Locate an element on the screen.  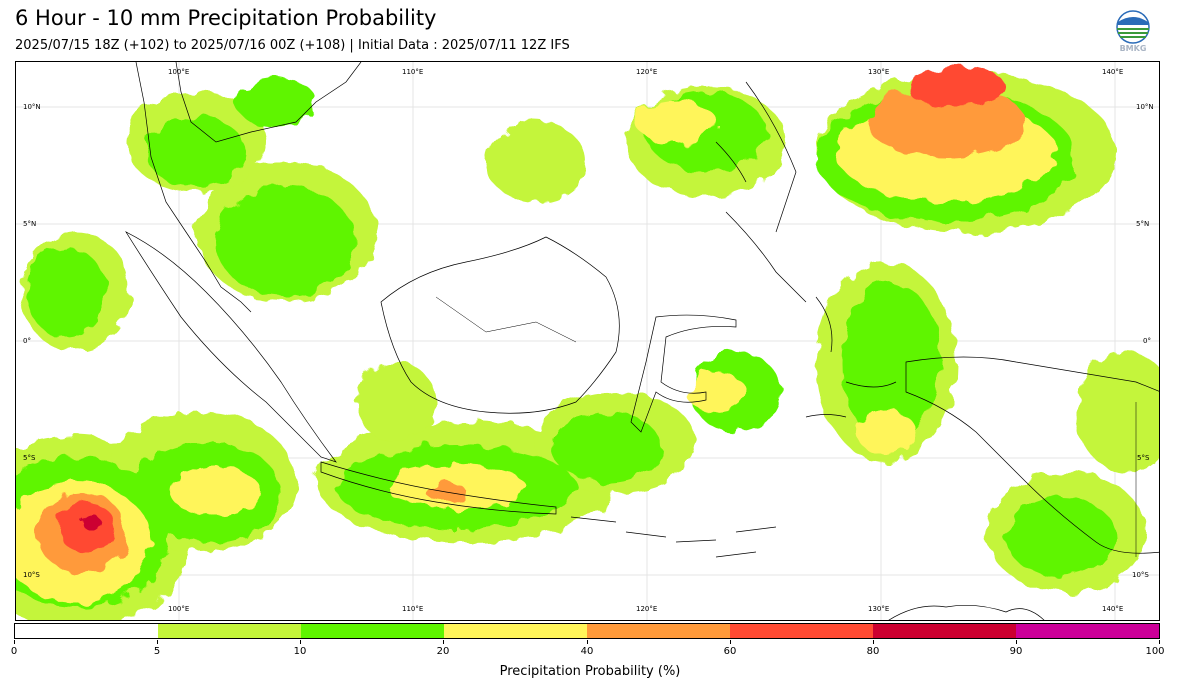
lat-label-left: 10°N is located at coordinates (32, 107).